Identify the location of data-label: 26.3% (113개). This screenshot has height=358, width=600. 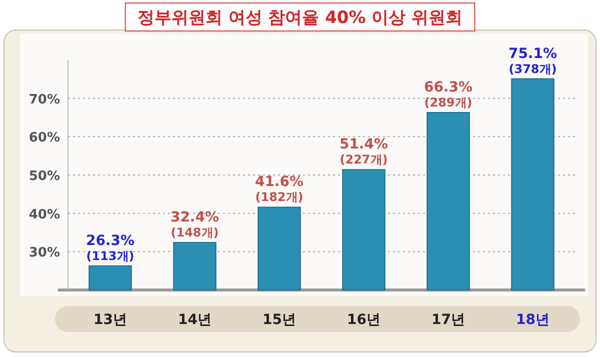
(110, 247).